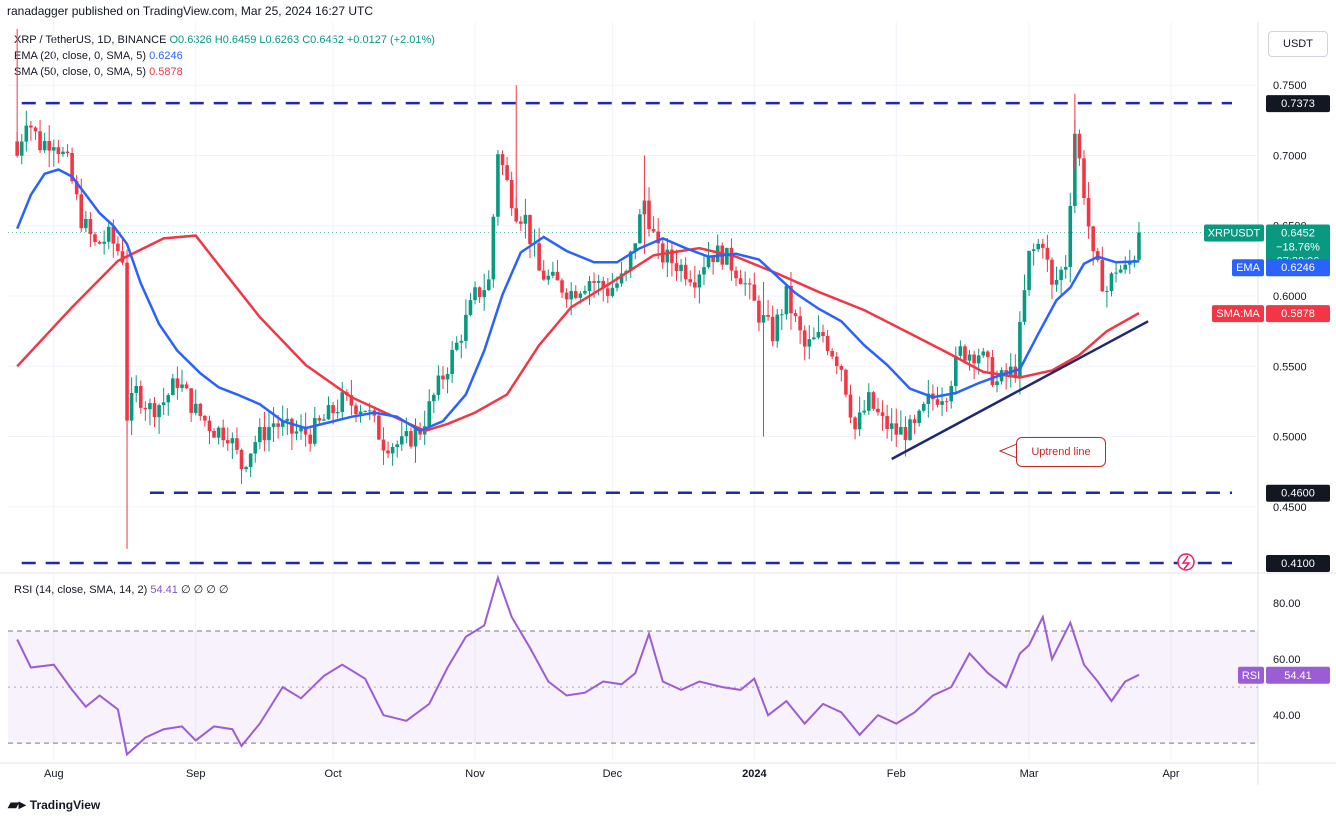 The image size is (1336, 817). I want to click on rsi-value-label: 54.41, so click(1298, 676).